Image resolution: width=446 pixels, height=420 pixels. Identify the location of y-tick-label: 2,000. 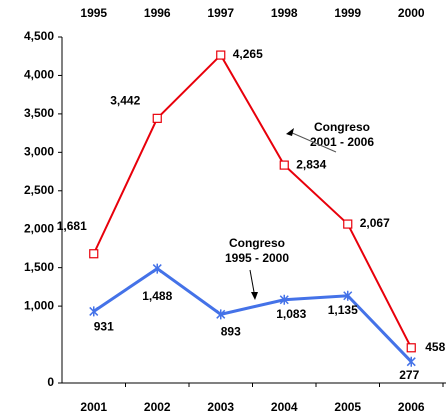
(39, 228).